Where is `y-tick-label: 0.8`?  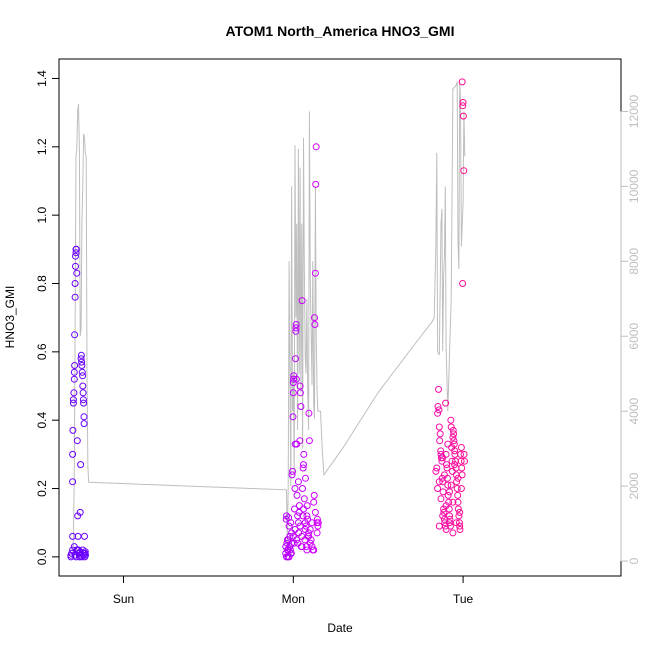
y-tick-label: 0.8 is located at coordinates (42, 283).